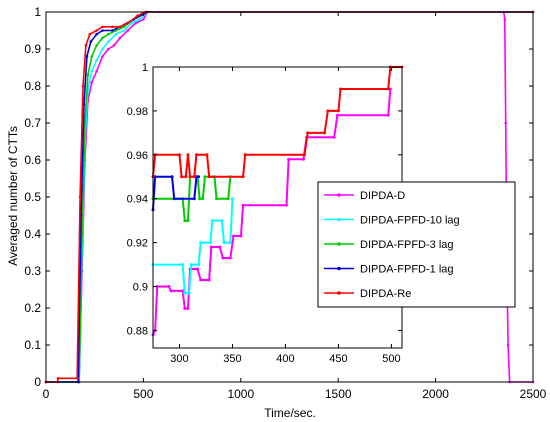  I want to click on main-y-tick-label: 0.4, so click(32, 234).